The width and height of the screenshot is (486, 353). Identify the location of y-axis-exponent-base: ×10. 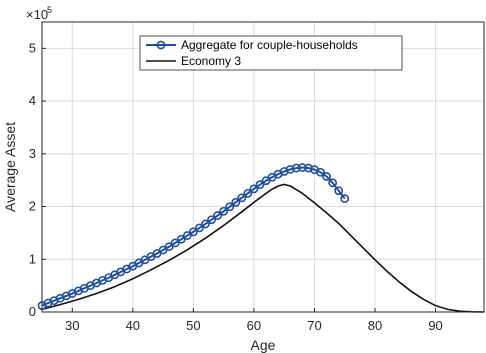
(37, 14).